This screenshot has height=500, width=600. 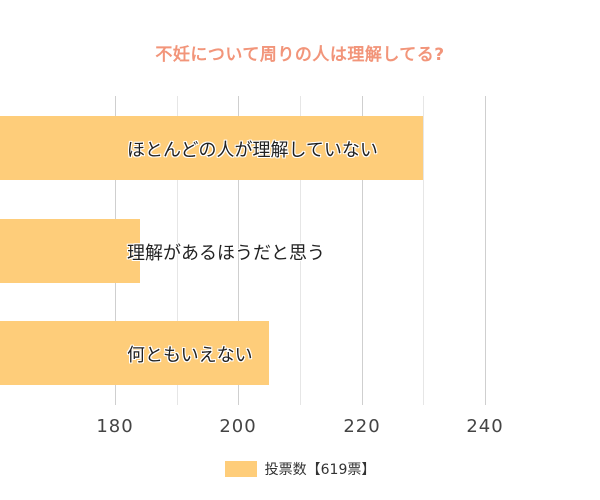 I want to click on x-tick-label: 180, so click(x=115, y=426).